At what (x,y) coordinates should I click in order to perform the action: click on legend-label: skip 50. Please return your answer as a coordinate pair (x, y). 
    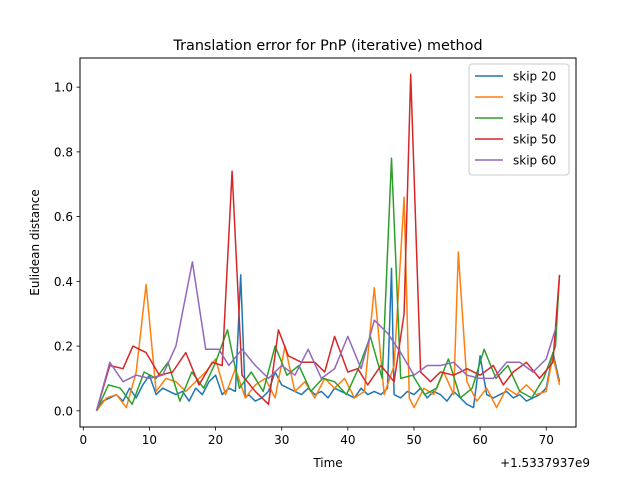
    Looking at the image, I should click on (534, 140).